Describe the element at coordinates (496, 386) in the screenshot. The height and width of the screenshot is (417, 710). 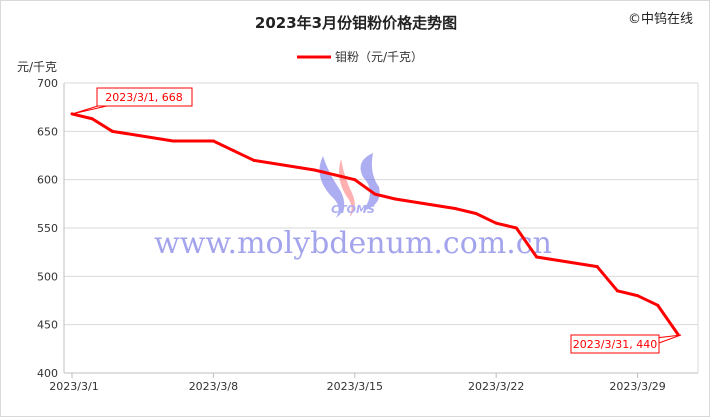
I see `x-tick-label: 2023/3/22` at that location.